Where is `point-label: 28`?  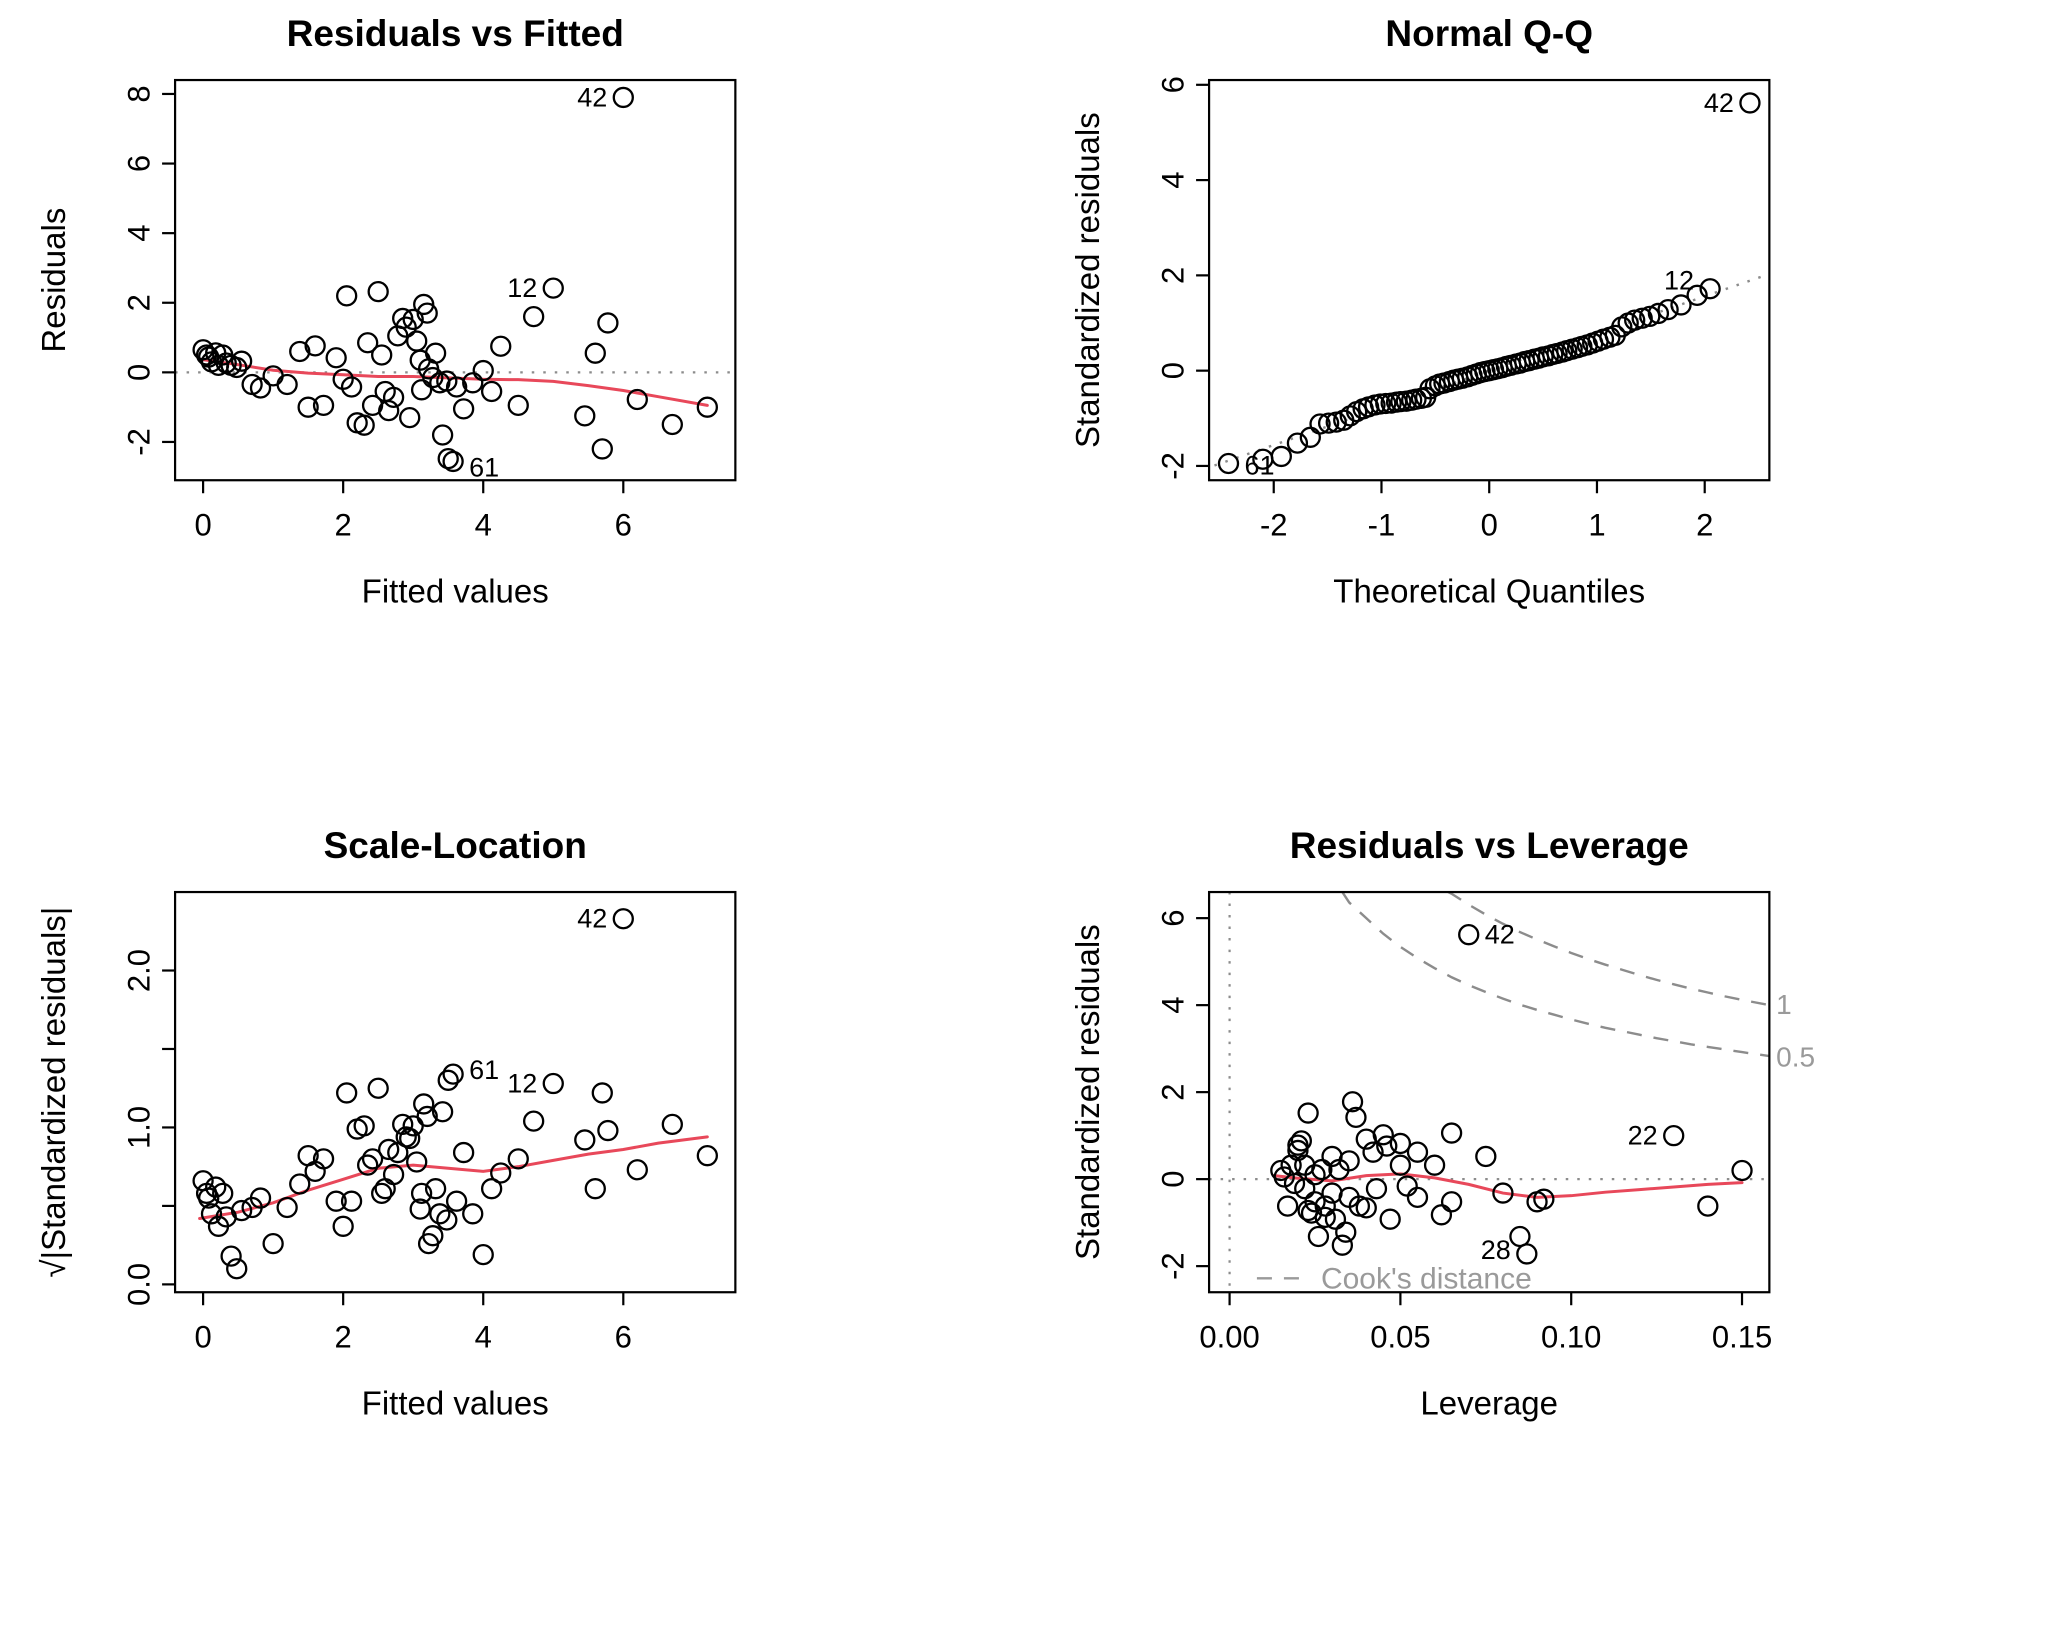
point-label: 28 is located at coordinates (1495, 1250).